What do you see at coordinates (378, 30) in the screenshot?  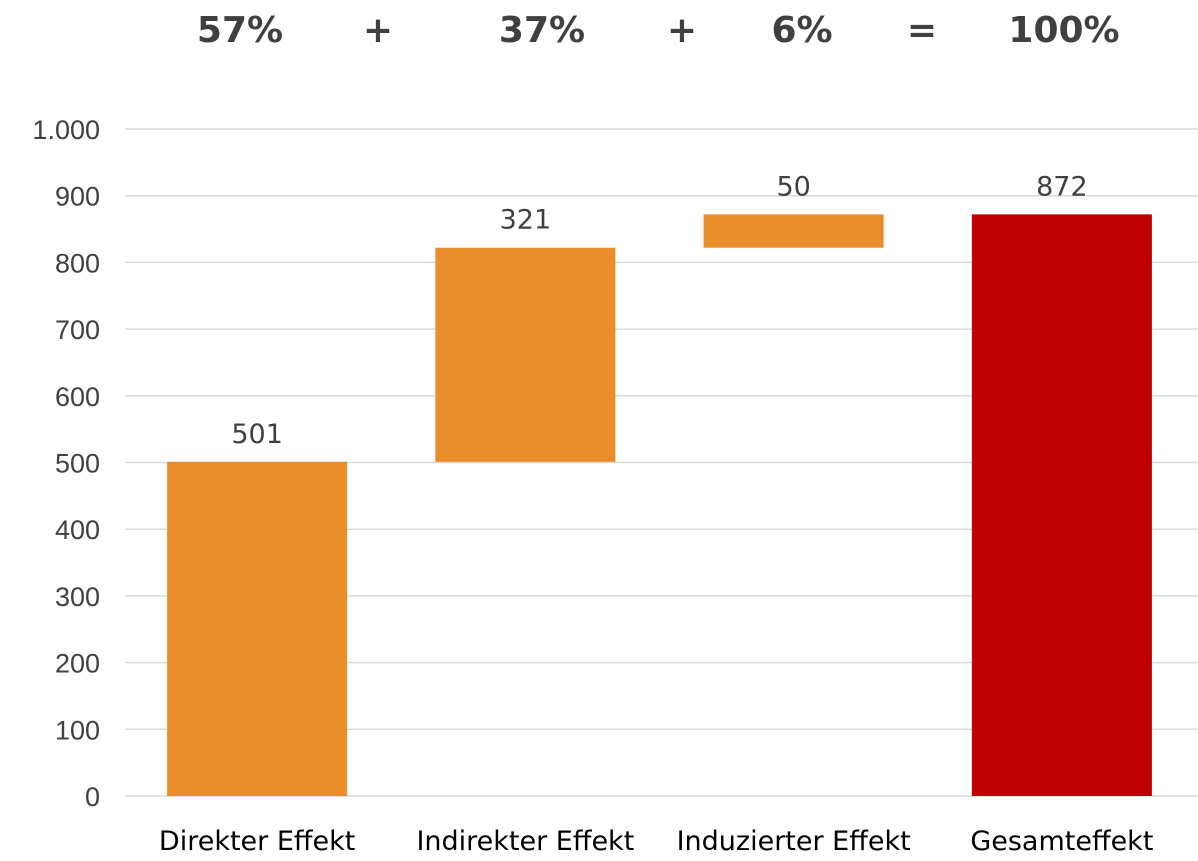 I see `header-item-1: +` at bounding box center [378, 30].